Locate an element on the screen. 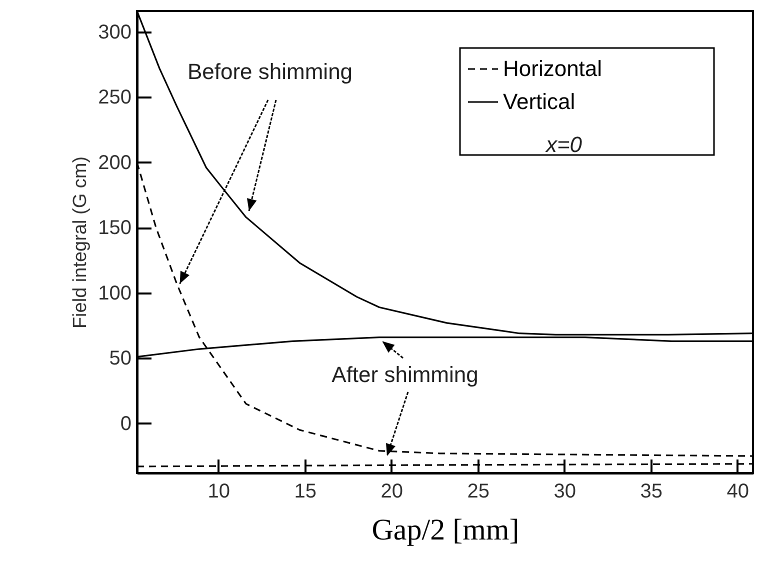 The image size is (760, 579). y-tick-label: 100 is located at coordinates (115, 293).